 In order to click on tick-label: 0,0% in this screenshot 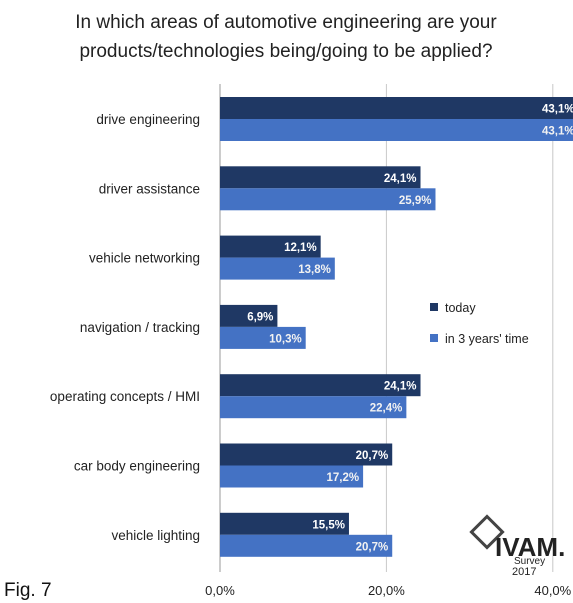, I will do `click(220, 590)`.